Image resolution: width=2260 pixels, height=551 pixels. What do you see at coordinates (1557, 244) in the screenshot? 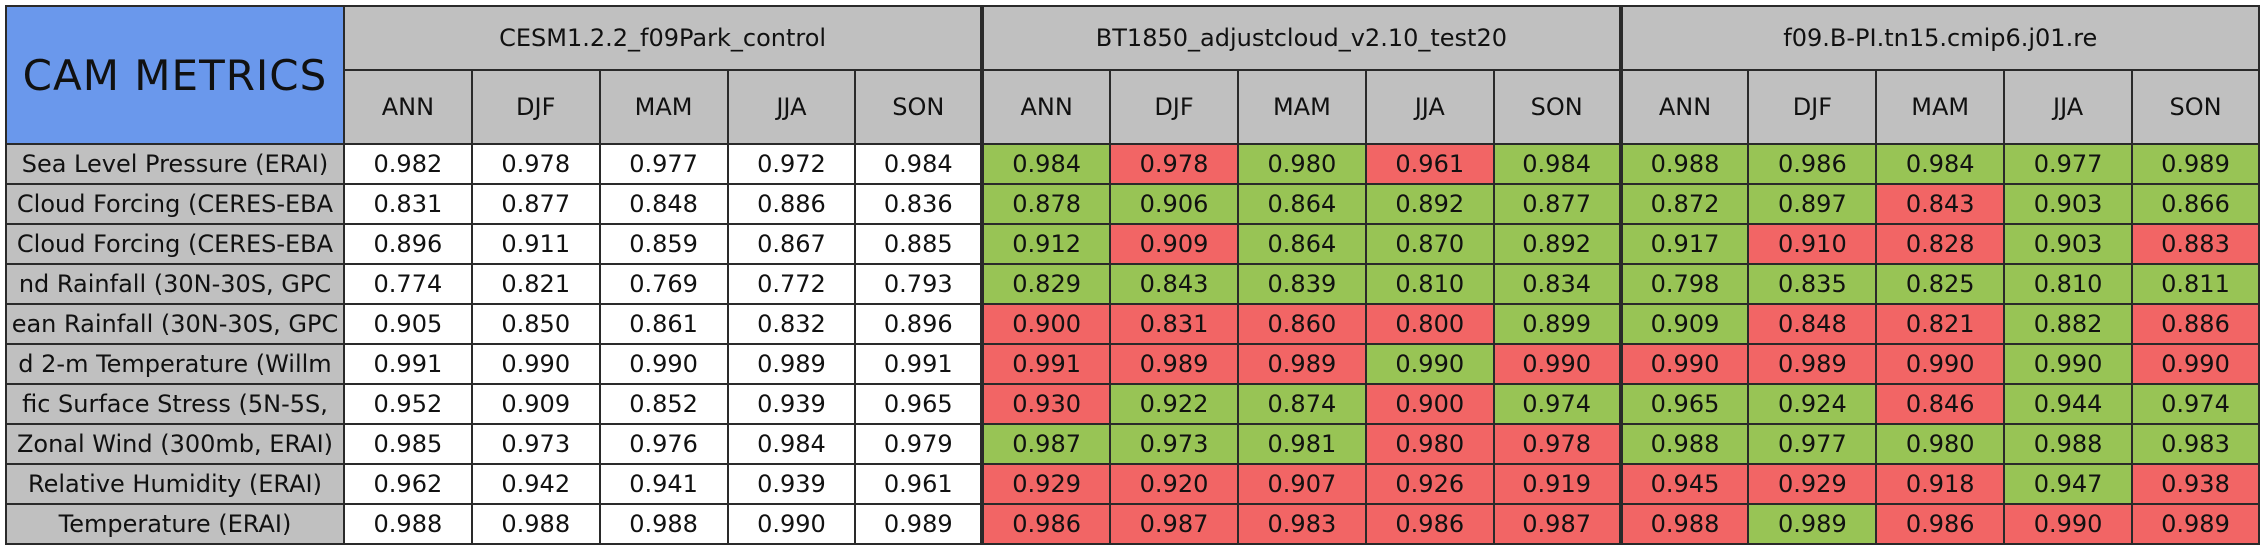
I see `metric-value-cell: 0.892` at bounding box center [1557, 244].